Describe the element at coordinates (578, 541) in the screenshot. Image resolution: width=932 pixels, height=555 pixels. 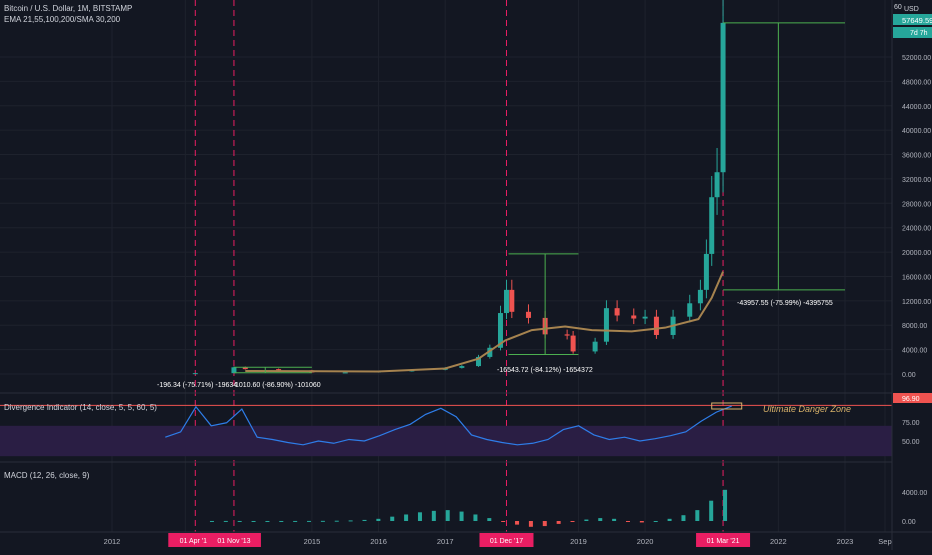
I see `time-tick-label: 2019` at that location.